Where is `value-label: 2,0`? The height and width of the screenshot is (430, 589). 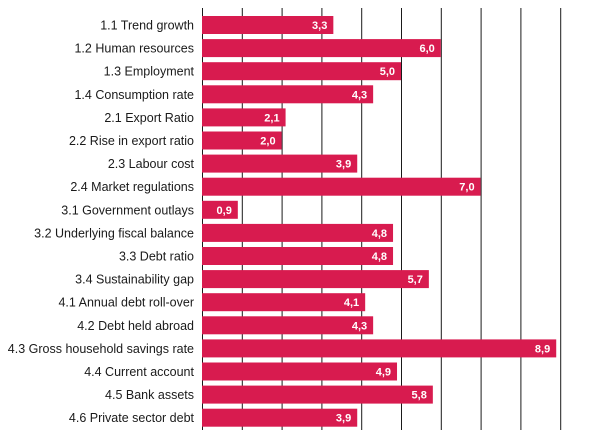 value-label: 2,0 is located at coordinates (267, 142).